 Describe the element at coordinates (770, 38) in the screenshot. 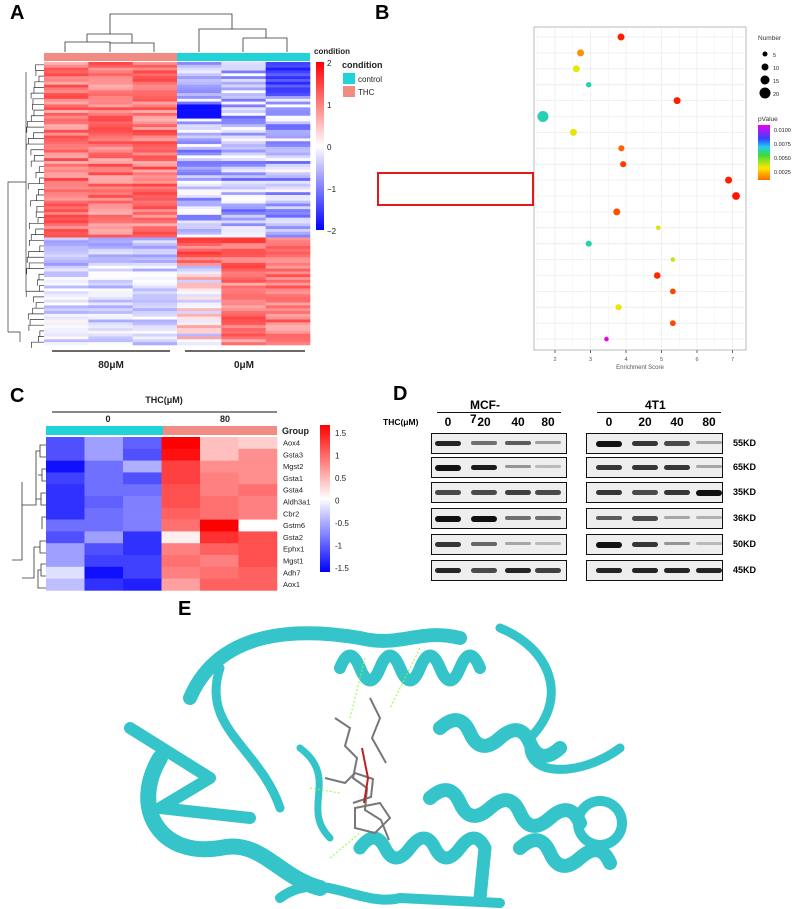

I see `size-legend-title: Number` at that location.